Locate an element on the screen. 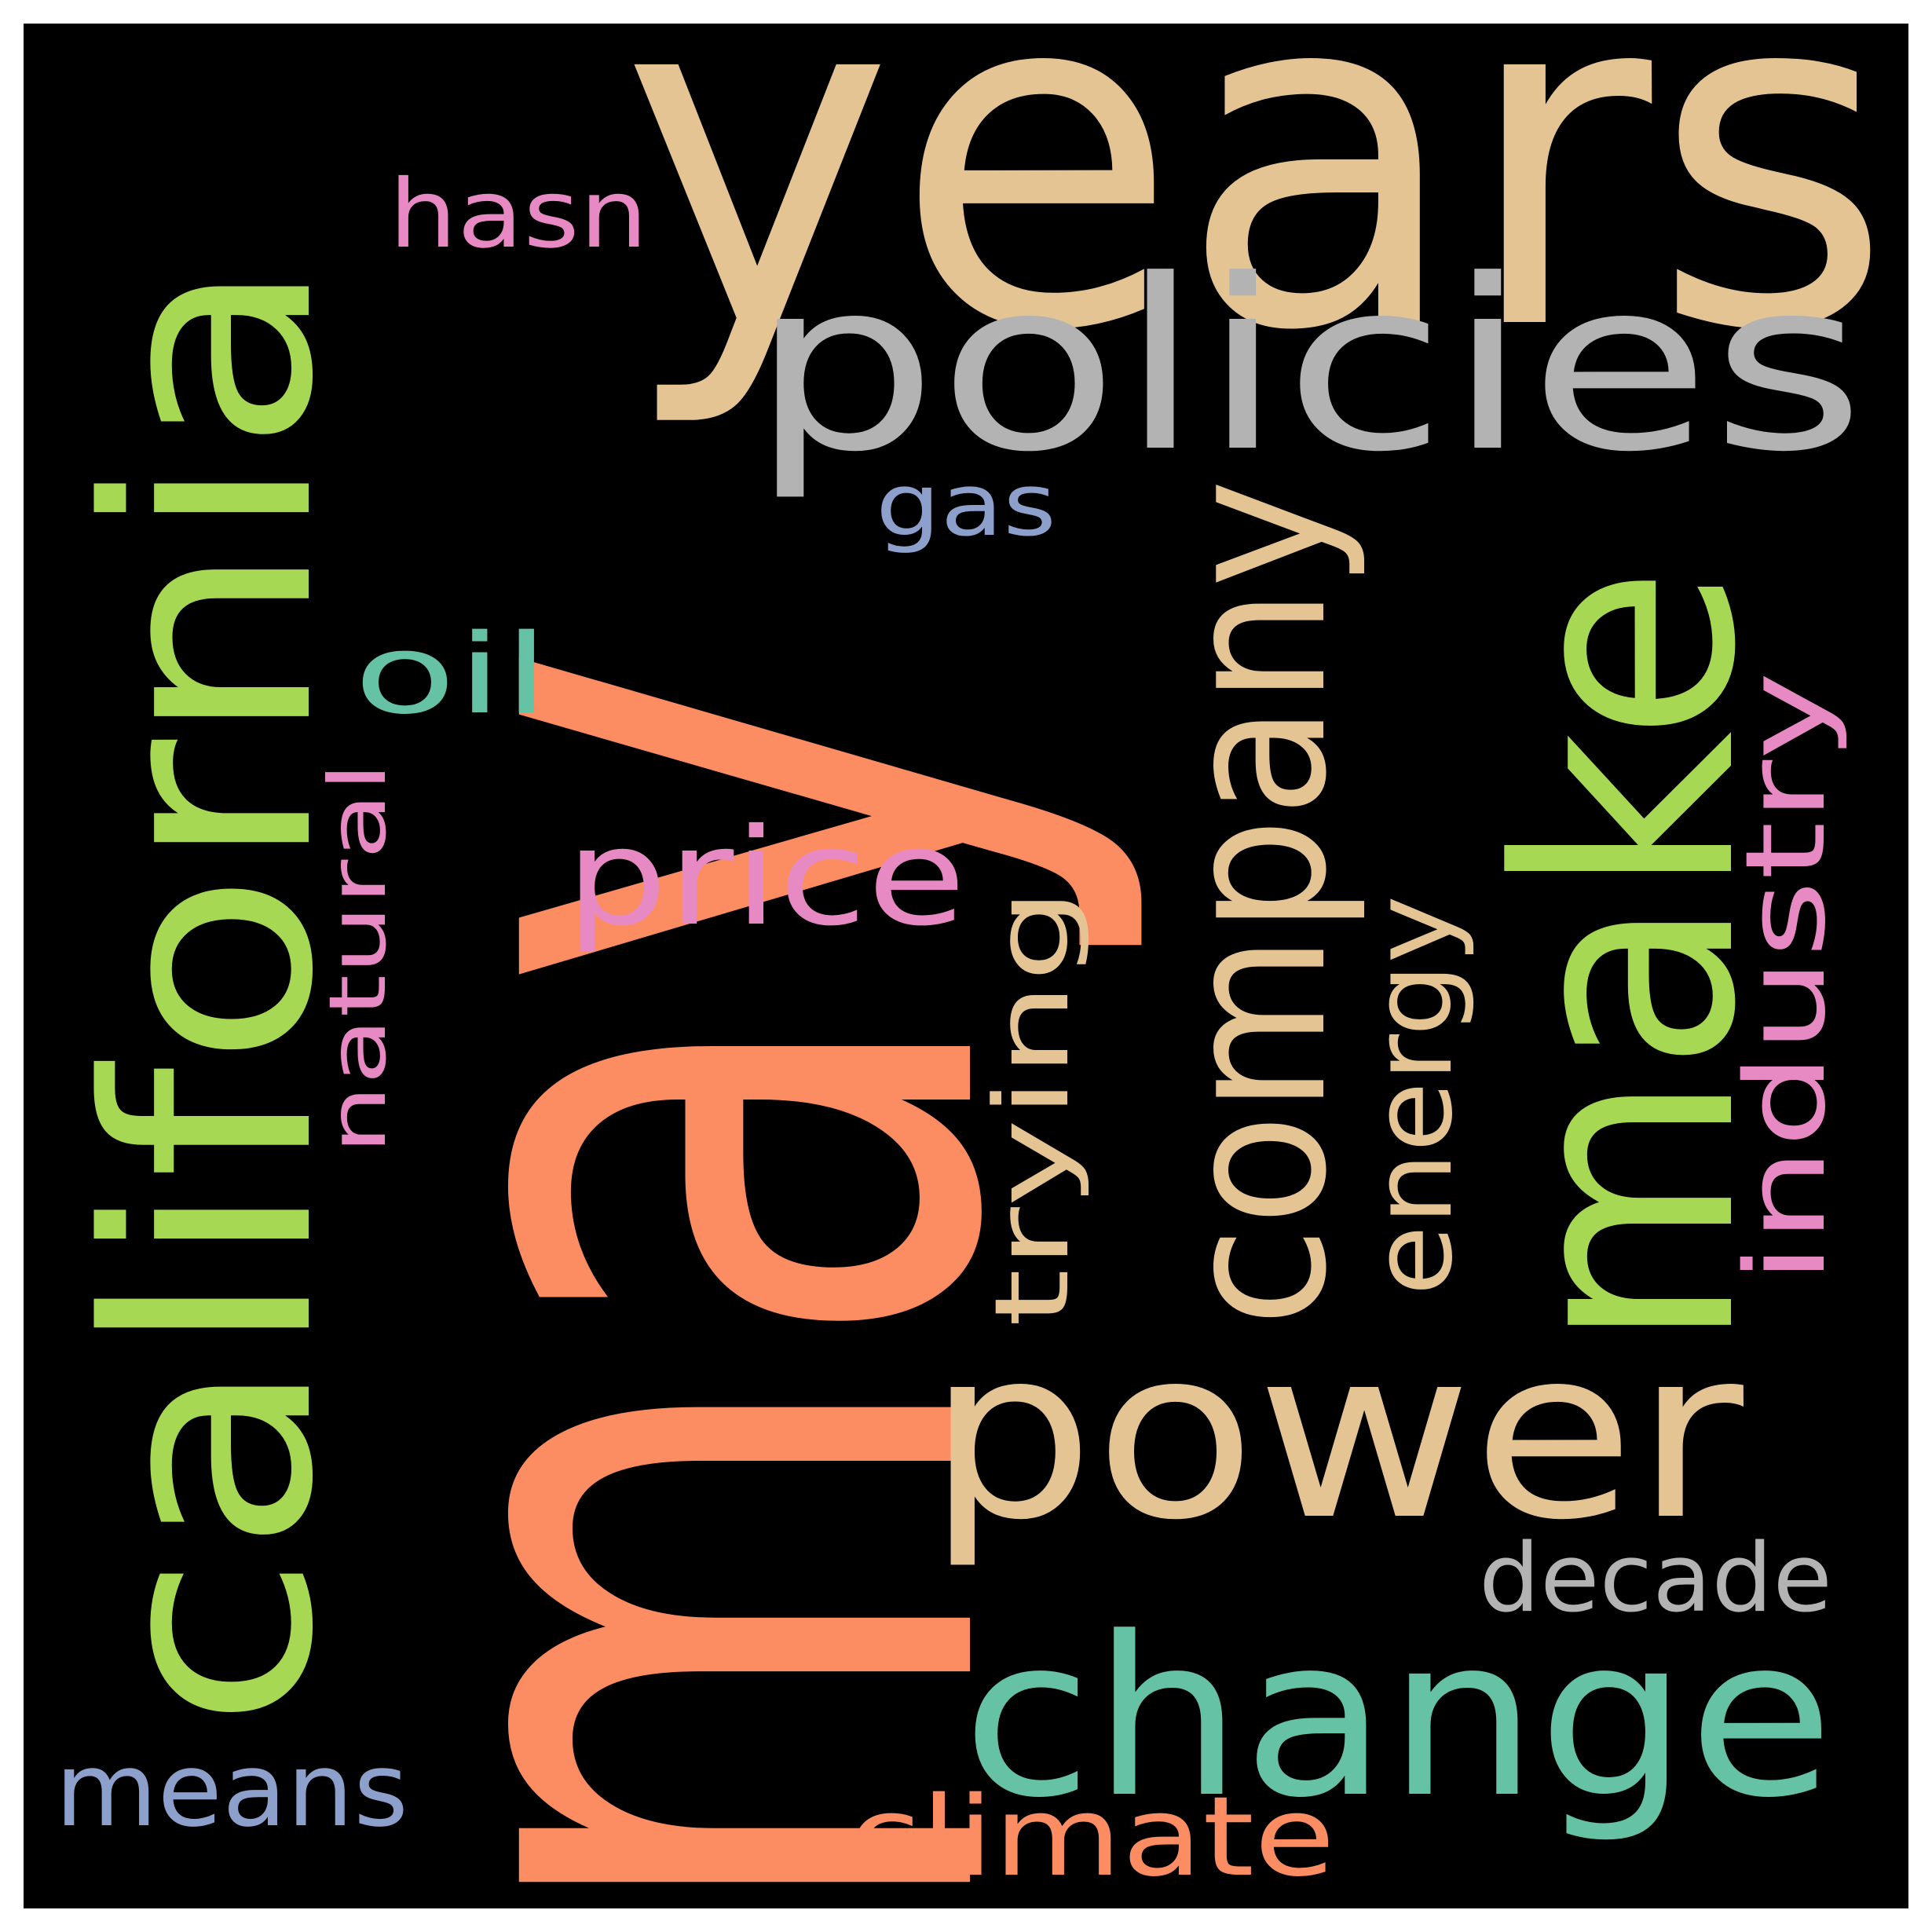 The width and height of the screenshot is (1932, 1932). word-gas: gas is located at coordinates (966, 505).